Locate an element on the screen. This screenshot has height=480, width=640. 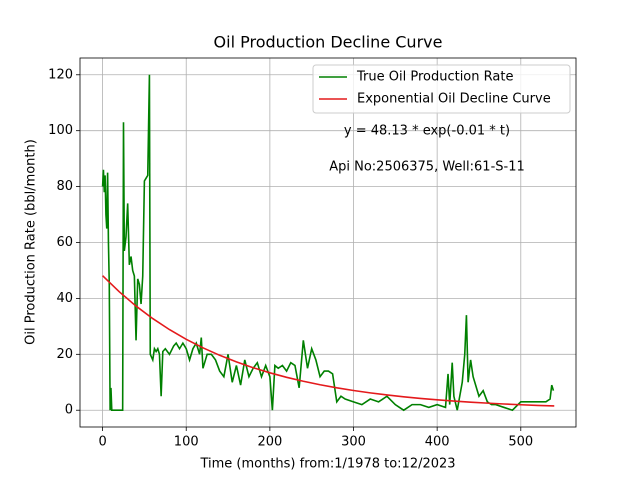
y-axis-label: Oil Production Rate (bbl/month) is located at coordinates (31, 242).